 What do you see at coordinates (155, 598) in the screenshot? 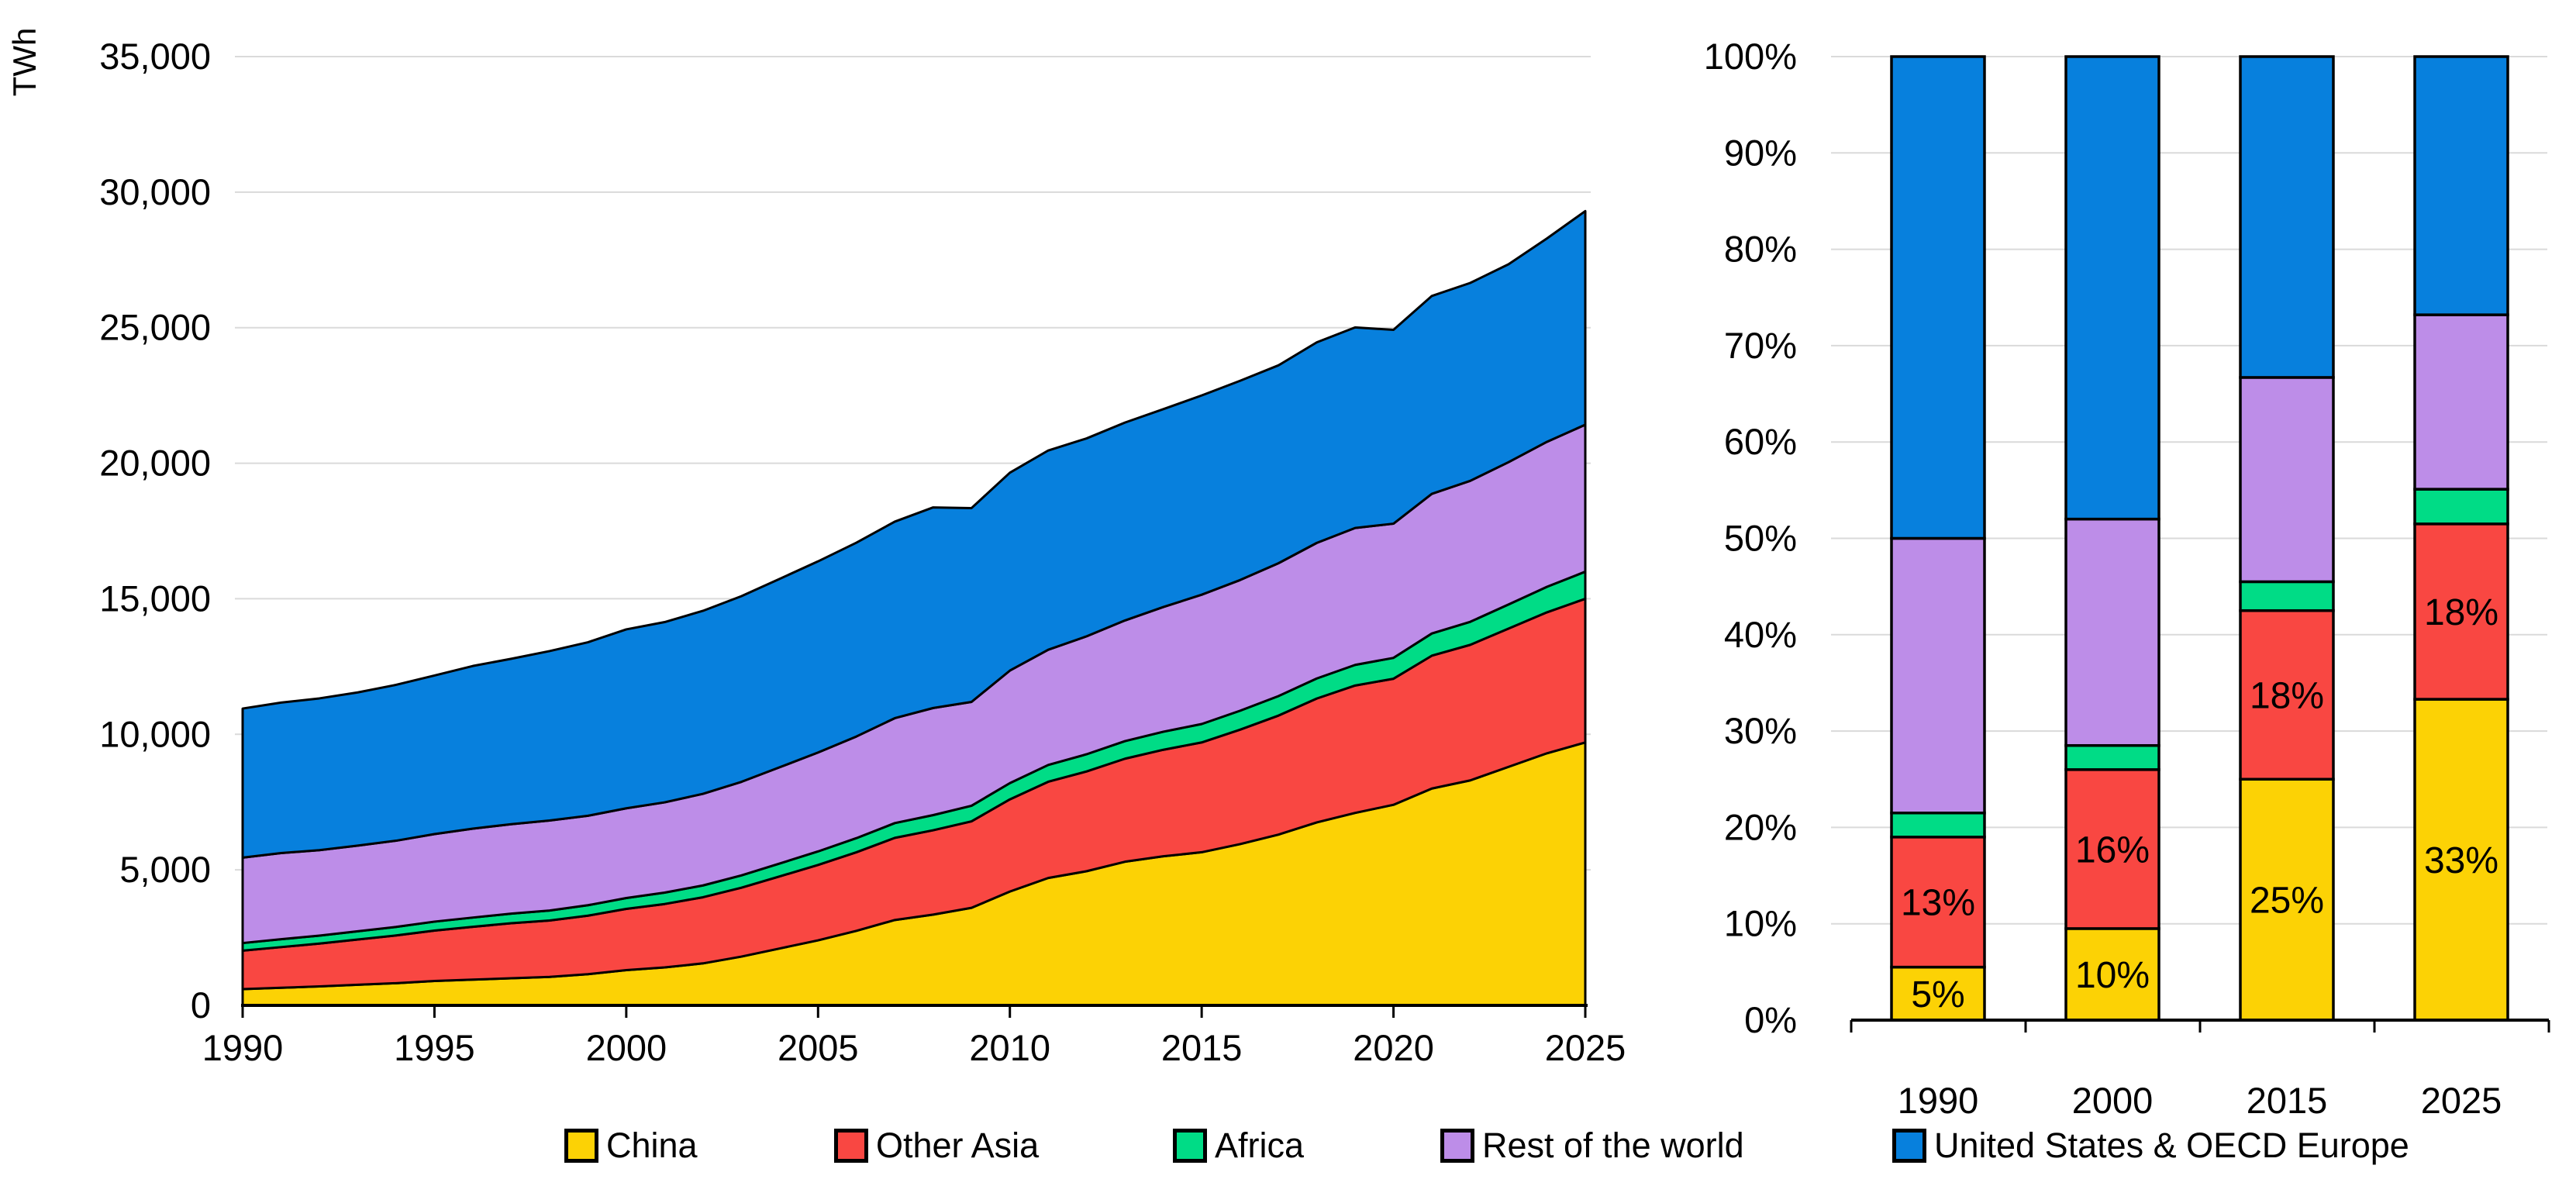
I see `y-tick-label: 15,000` at bounding box center [155, 598].